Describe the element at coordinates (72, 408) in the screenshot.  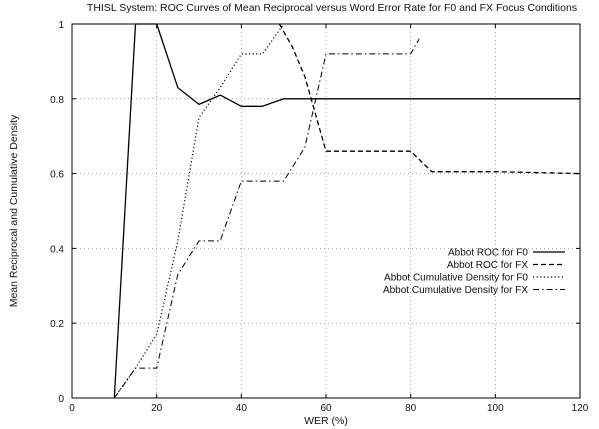
I see `x-tick-label: 0` at that location.